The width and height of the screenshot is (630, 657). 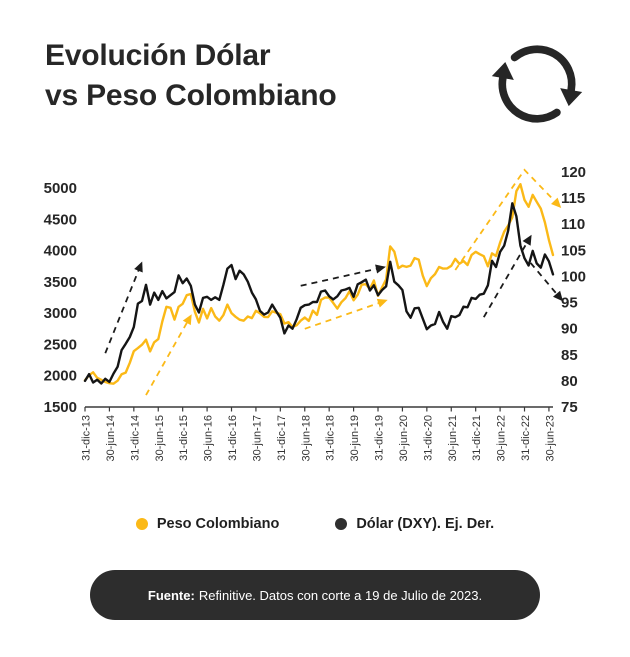 I want to click on right-axis-label: 110, so click(x=573, y=224).